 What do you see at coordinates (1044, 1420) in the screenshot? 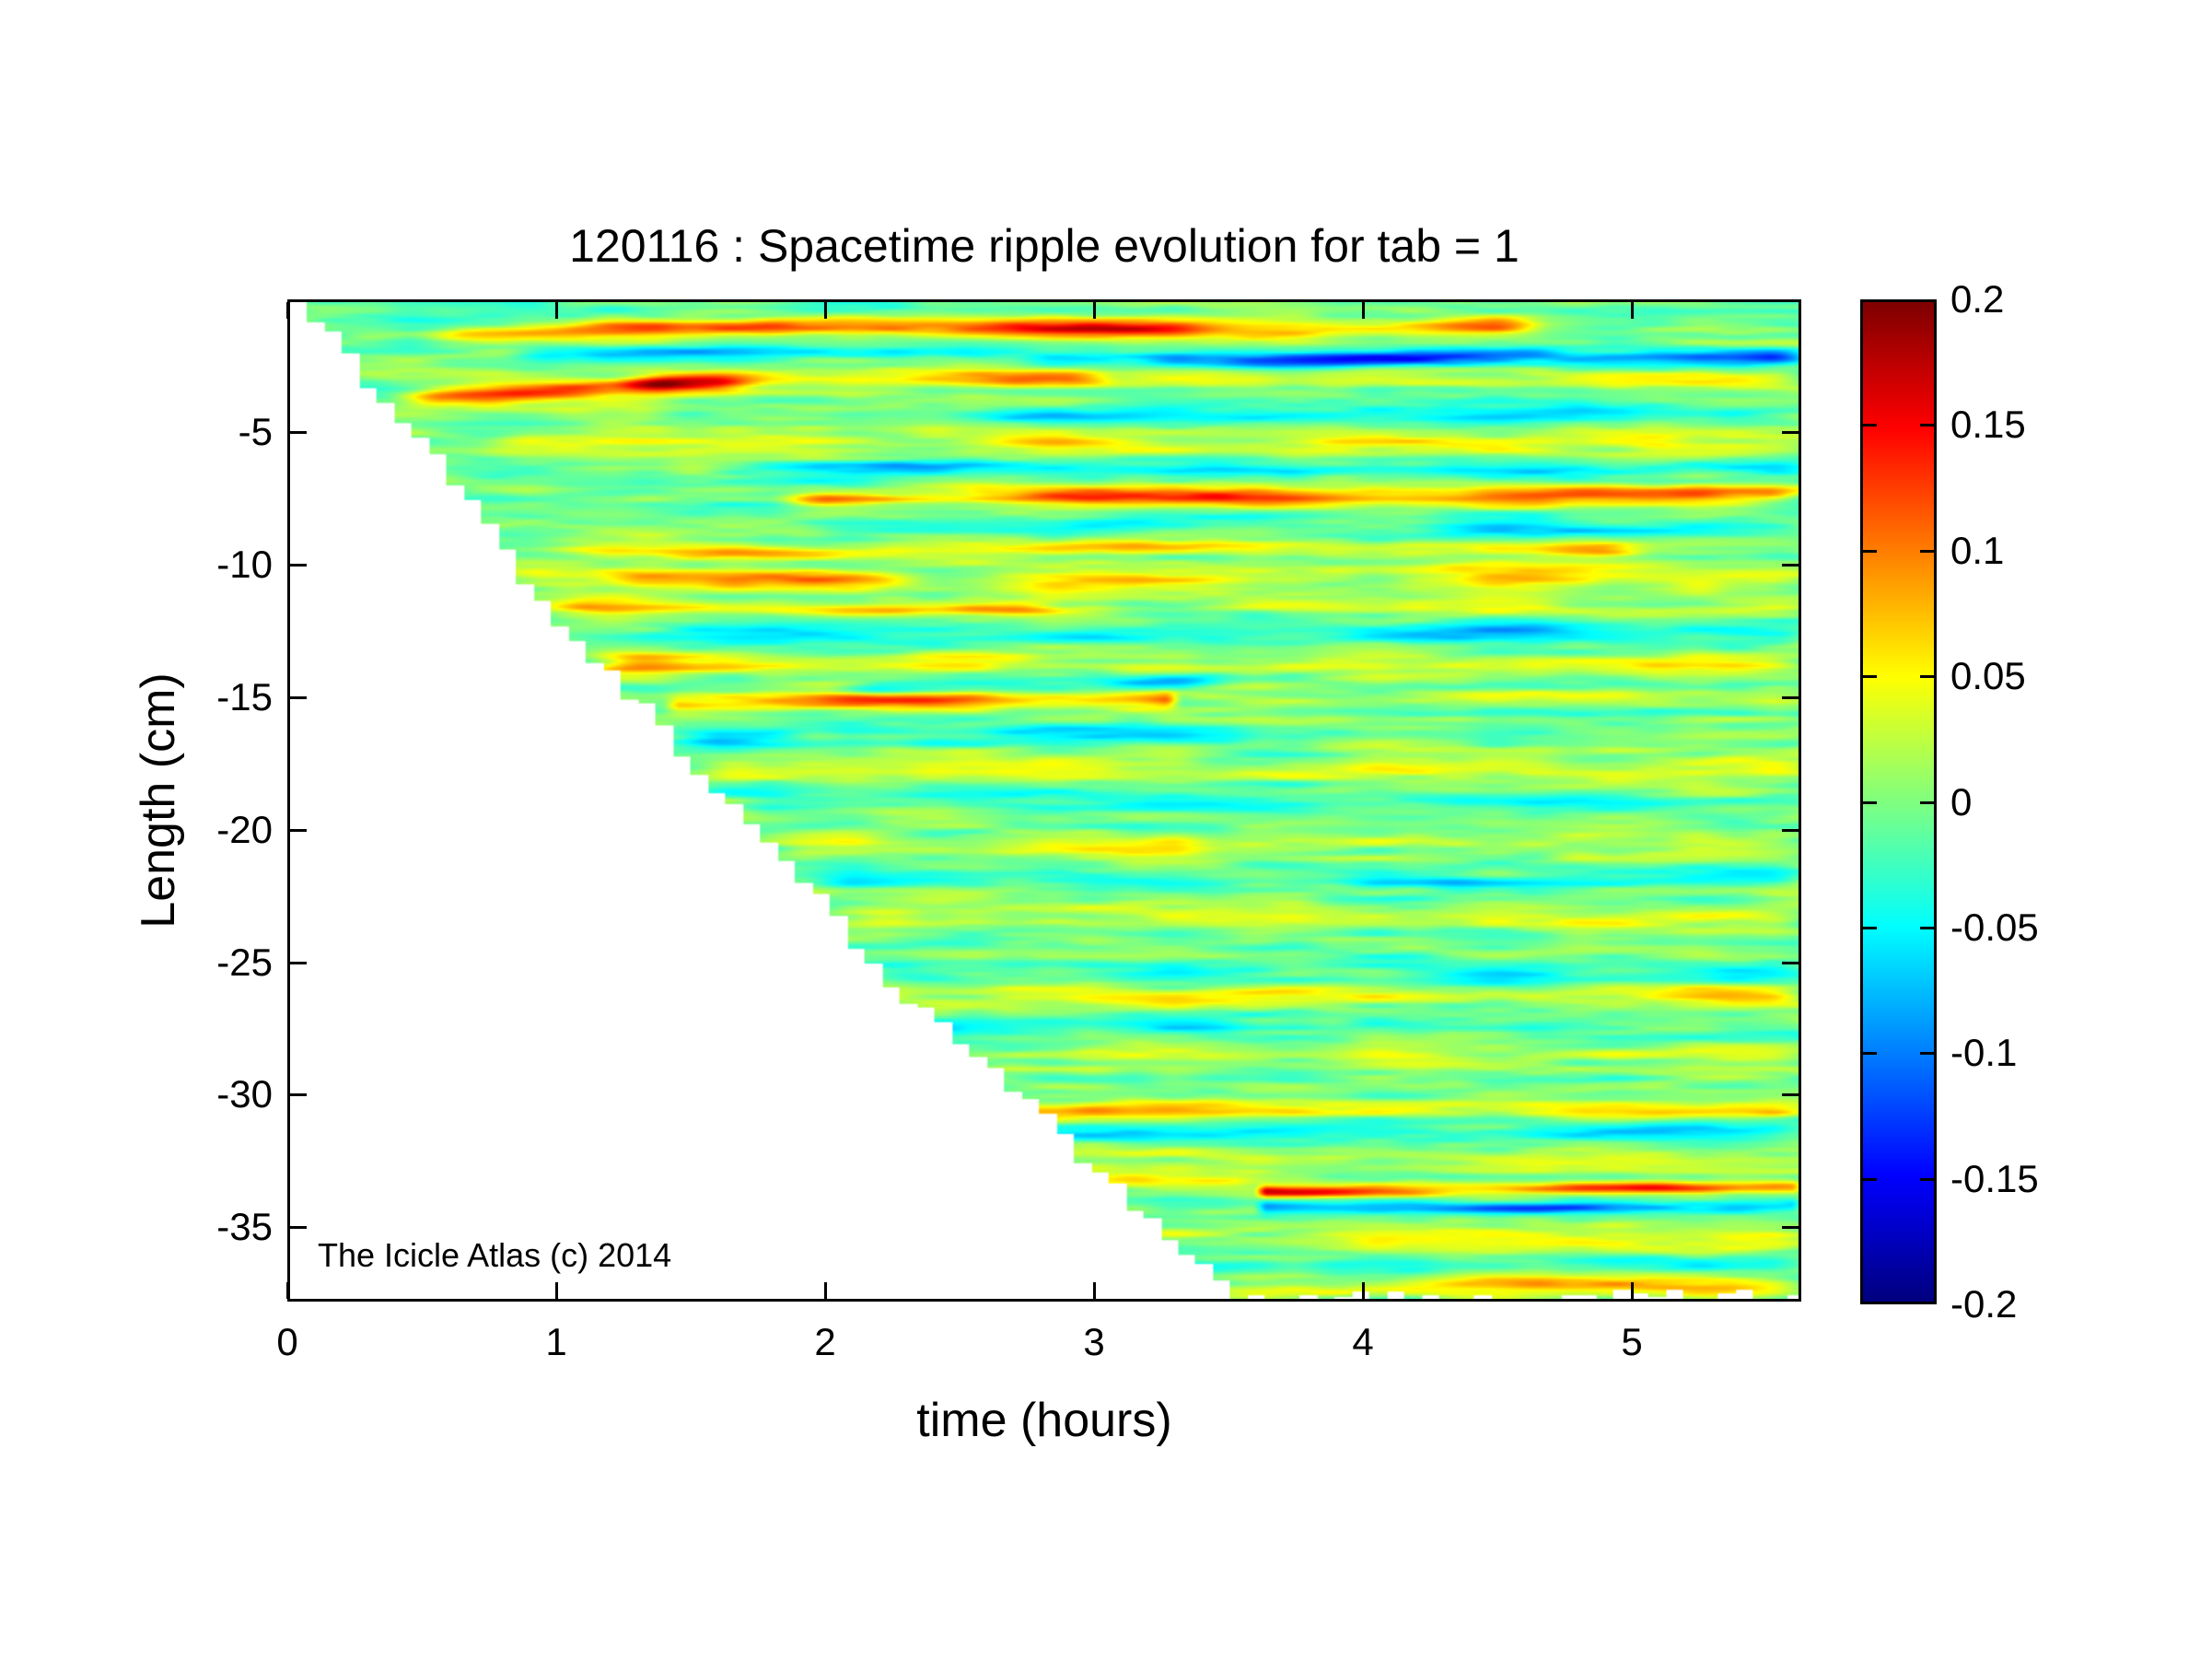
I see `x-axis-label: time (hours)` at bounding box center [1044, 1420].